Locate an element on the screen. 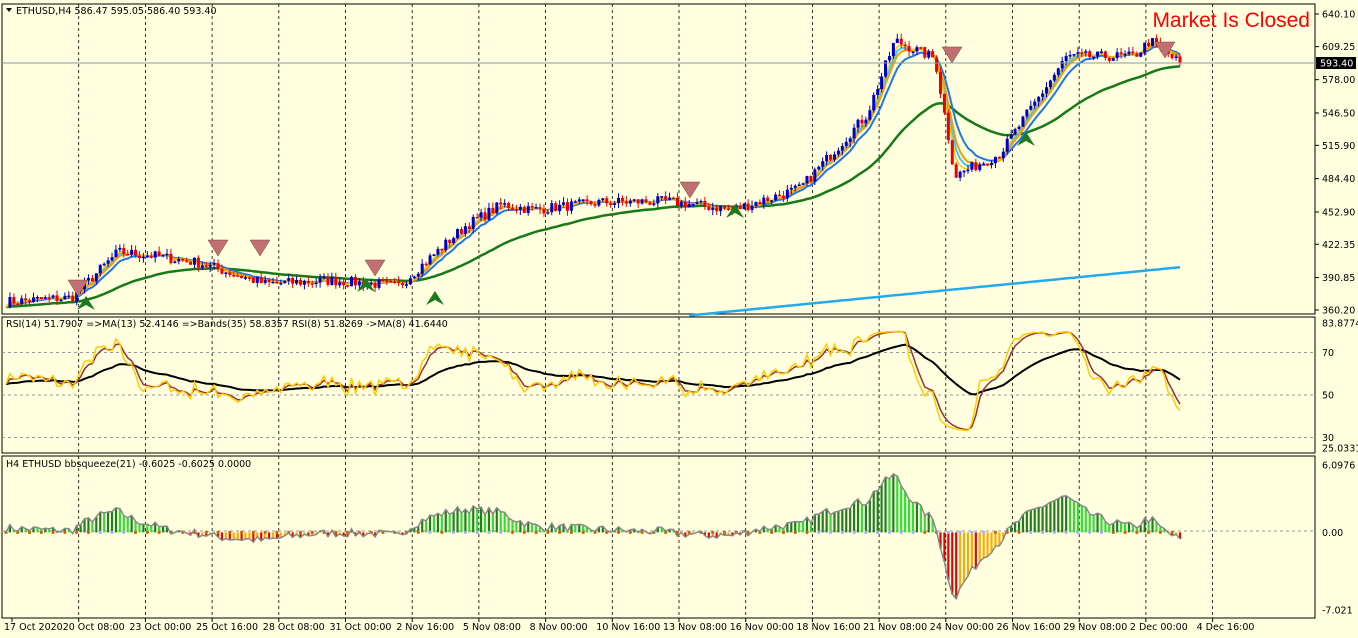 The width and height of the screenshot is (1358, 638). time-tick-label: 18 Nov 16:00 is located at coordinates (828, 627).